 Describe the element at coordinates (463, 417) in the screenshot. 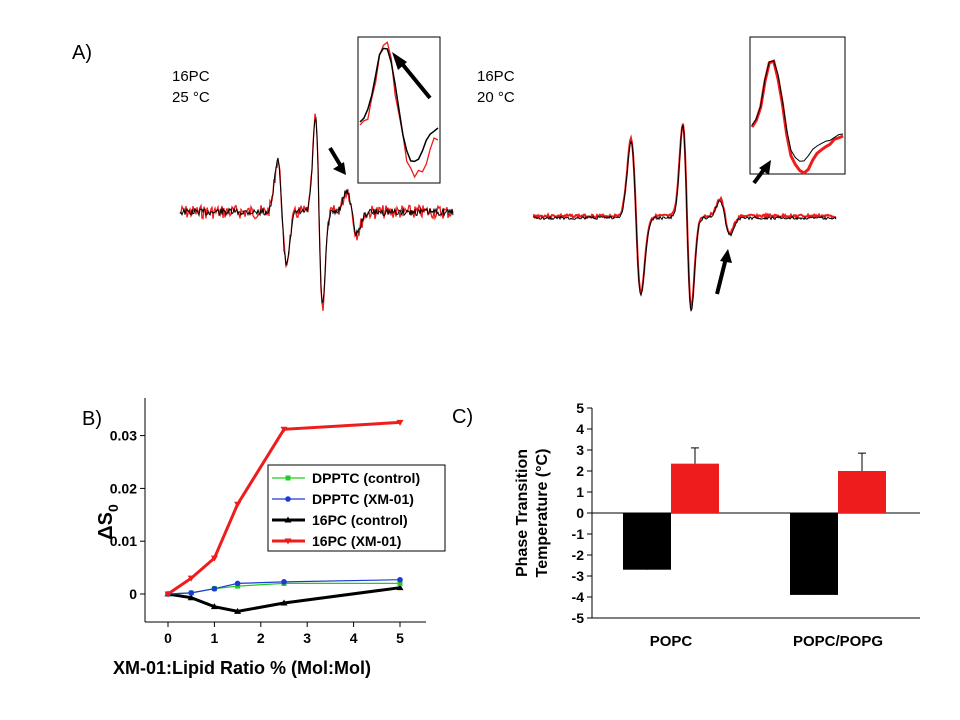

I see `panel-c-label: C)` at that location.